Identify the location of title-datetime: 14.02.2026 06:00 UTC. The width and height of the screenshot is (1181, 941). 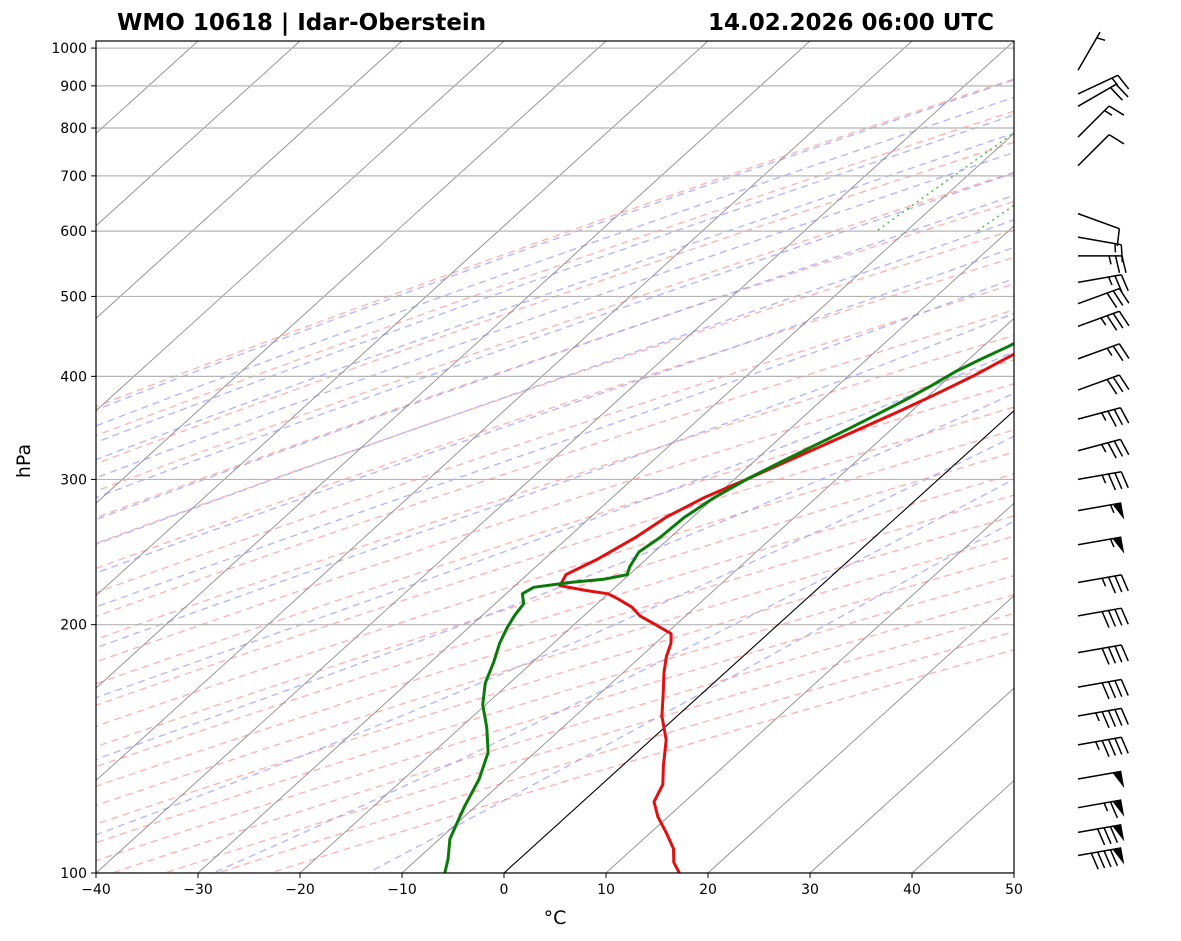
(851, 23).